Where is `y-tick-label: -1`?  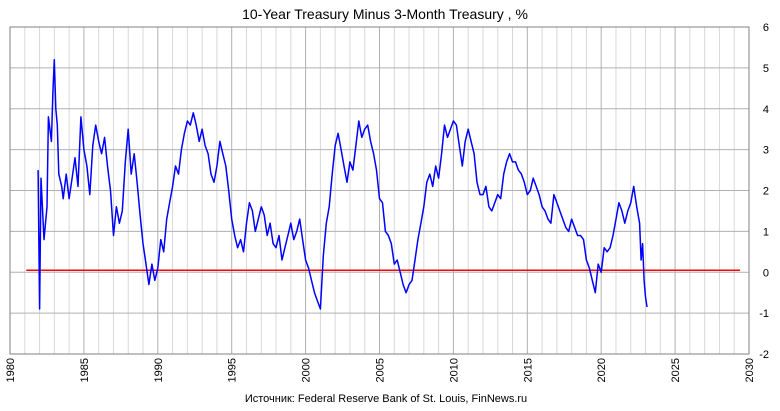
y-tick-label: -1 is located at coordinates (764, 314).